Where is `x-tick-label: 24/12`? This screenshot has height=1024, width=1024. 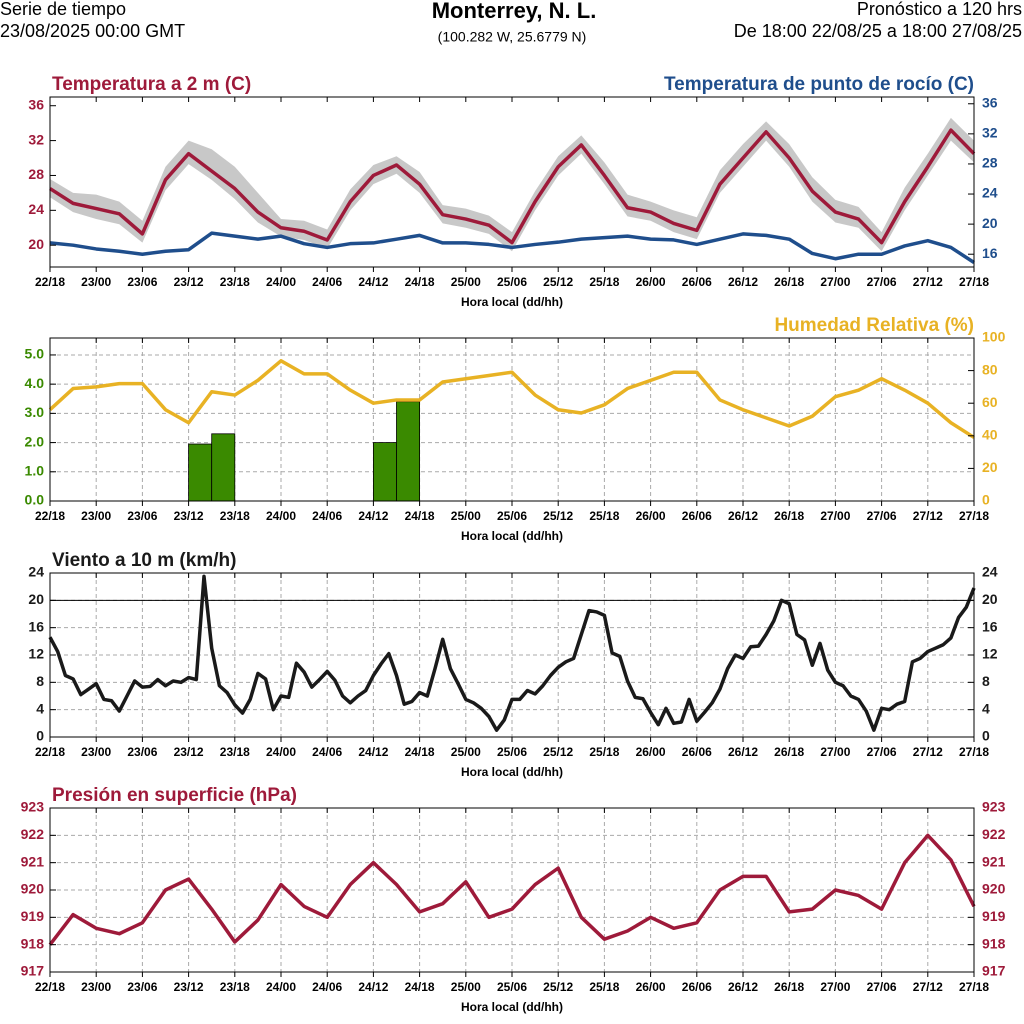
x-tick-label: 24/12 is located at coordinates (373, 282).